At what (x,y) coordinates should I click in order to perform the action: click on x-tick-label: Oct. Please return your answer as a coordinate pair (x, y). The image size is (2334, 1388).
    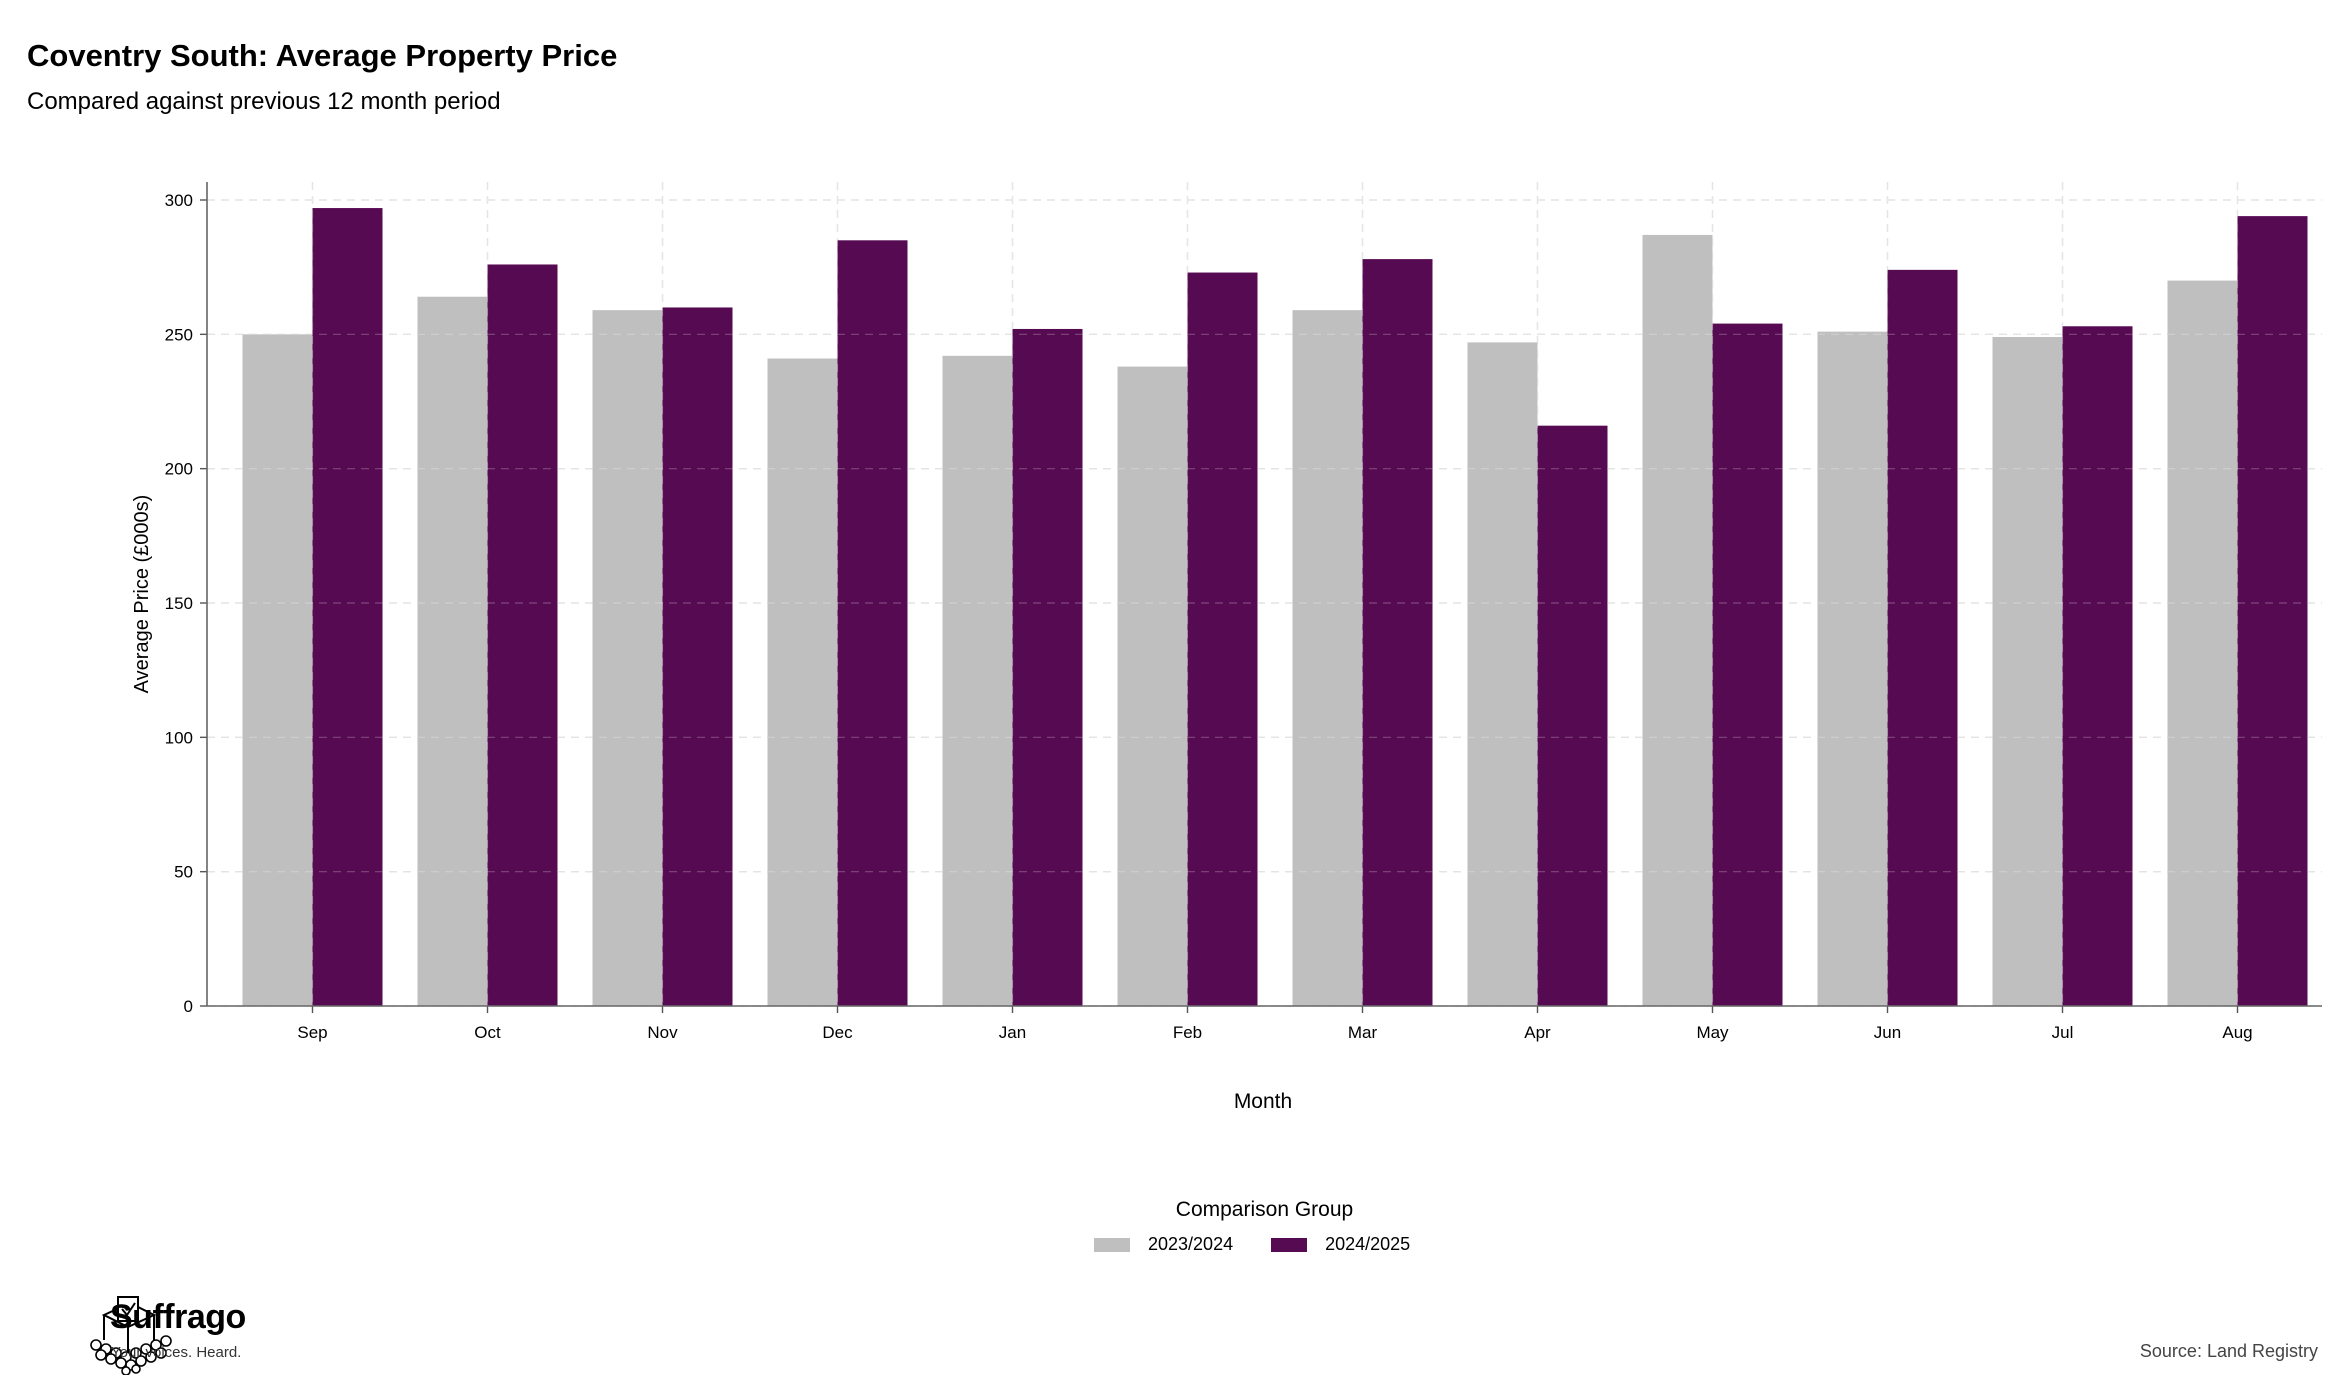
    Looking at the image, I should click on (487, 1032).